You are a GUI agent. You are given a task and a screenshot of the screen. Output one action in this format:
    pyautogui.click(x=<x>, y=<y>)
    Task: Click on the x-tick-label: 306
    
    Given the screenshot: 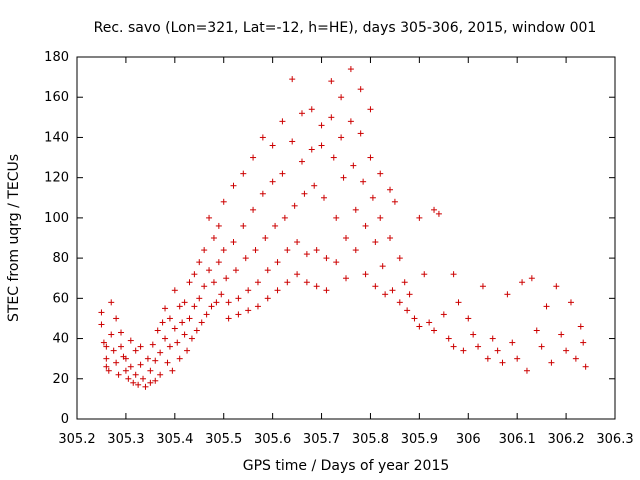 What is the action you would take?
    pyautogui.click(x=468, y=439)
    